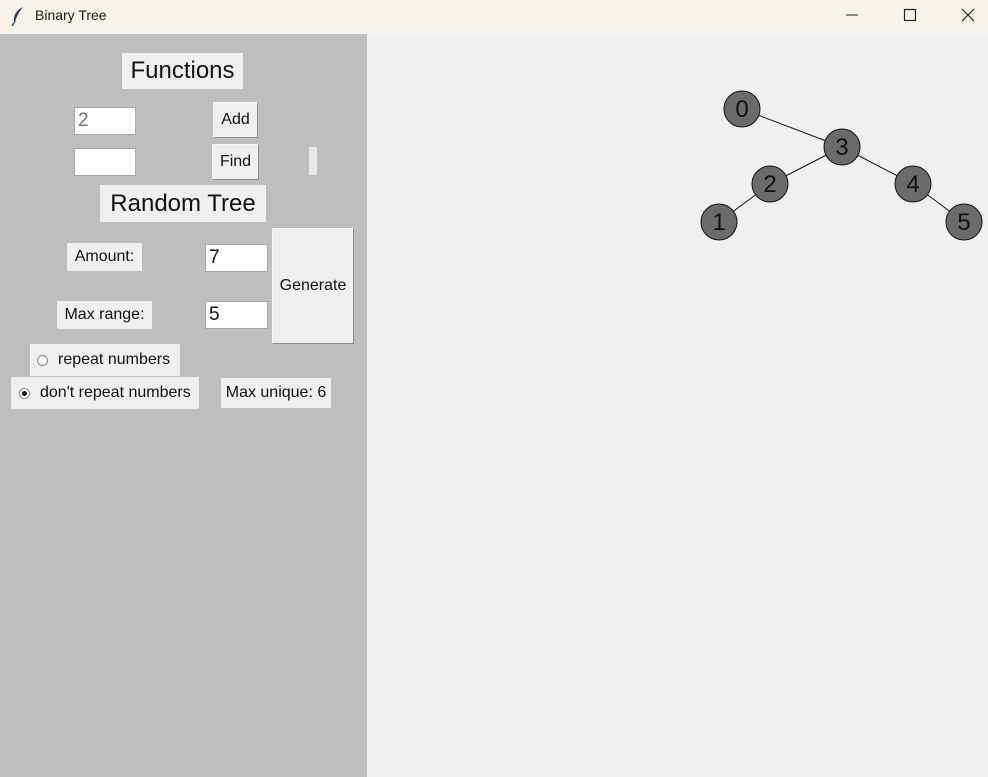 This screenshot has width=988, height=777. I want to click on tree-node-label: 1, so click(718, 222).